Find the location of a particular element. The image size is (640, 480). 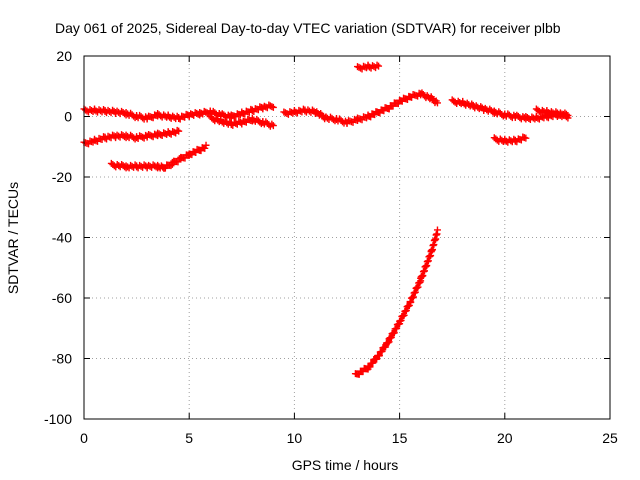

series-track-upper-main is located at coordinates (178, 112).